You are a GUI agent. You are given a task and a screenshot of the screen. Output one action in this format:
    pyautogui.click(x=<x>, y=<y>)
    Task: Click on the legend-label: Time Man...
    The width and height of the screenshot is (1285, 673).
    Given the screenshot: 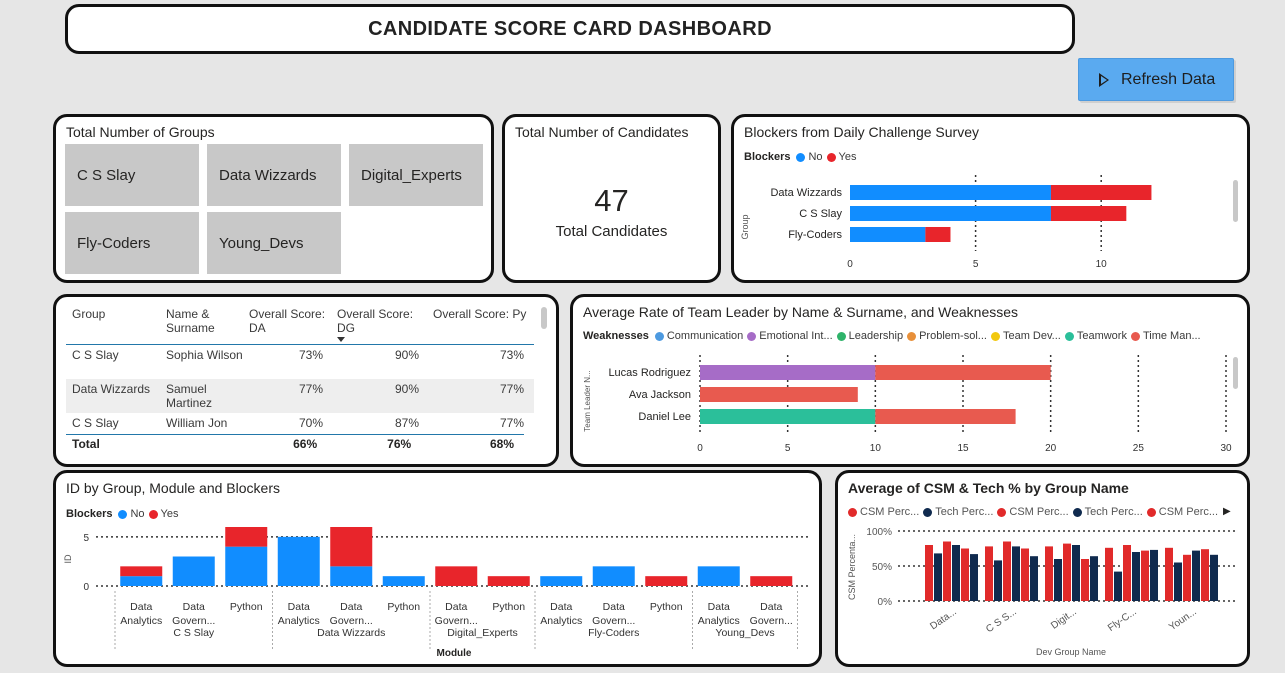 What is the action you would take?
    pyautogui.click(x=1171, y=336)
    